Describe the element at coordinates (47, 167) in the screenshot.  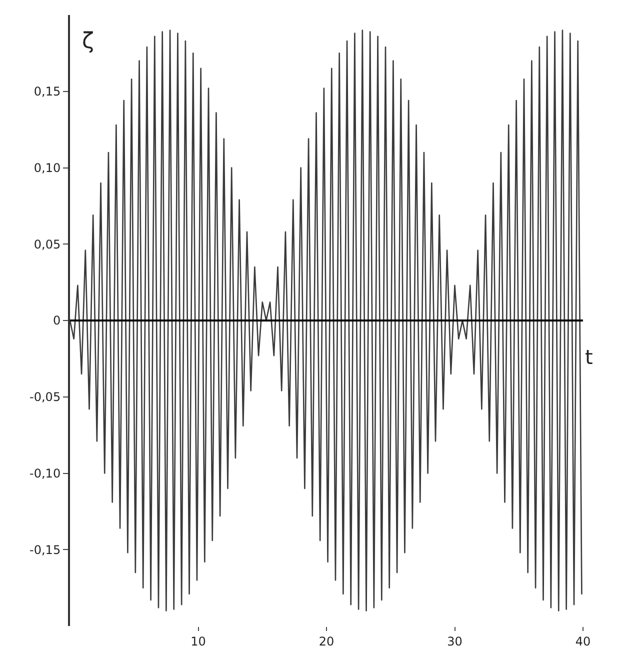
I see `y-tick-label: 0,10` at that location.